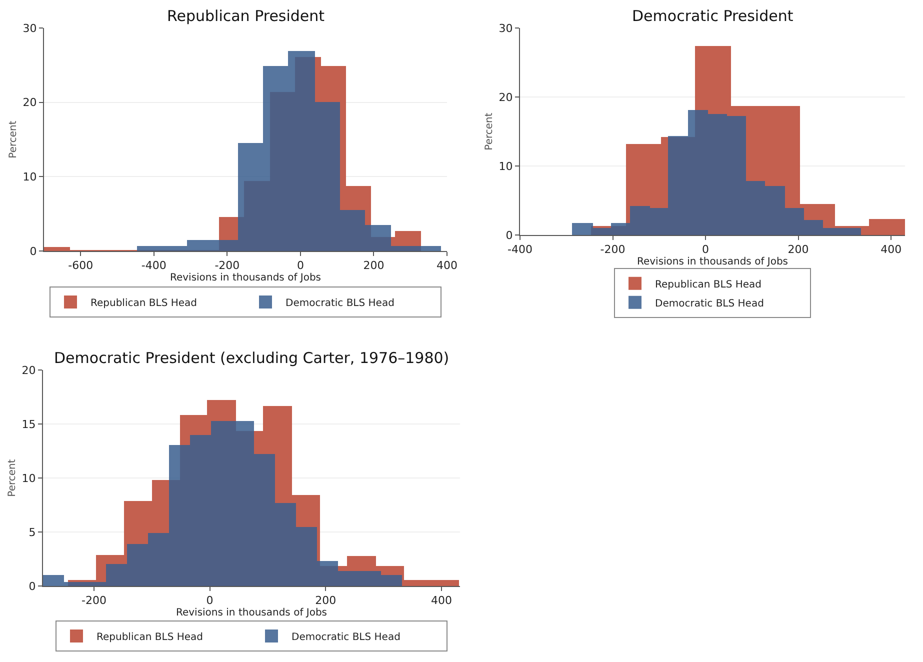  Describe the element at coordinates (29, 424) in the screenshot. I see `y-tick-label: 15` at that location.